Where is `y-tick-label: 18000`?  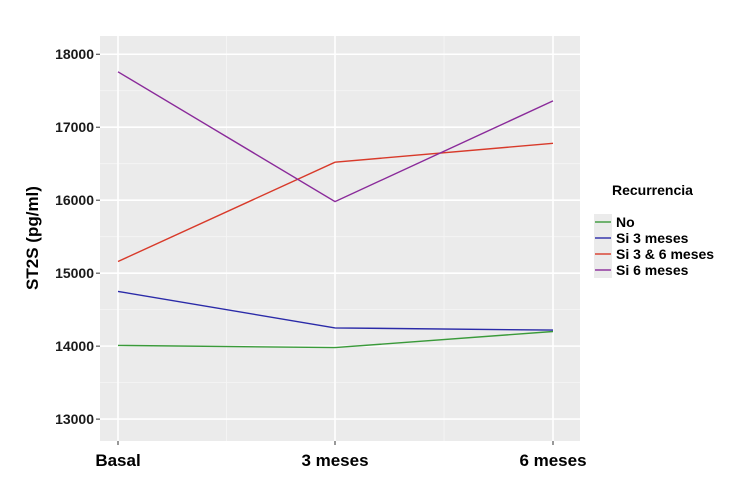 y-tick-label: 18000 is located at coordinates (74, 54).